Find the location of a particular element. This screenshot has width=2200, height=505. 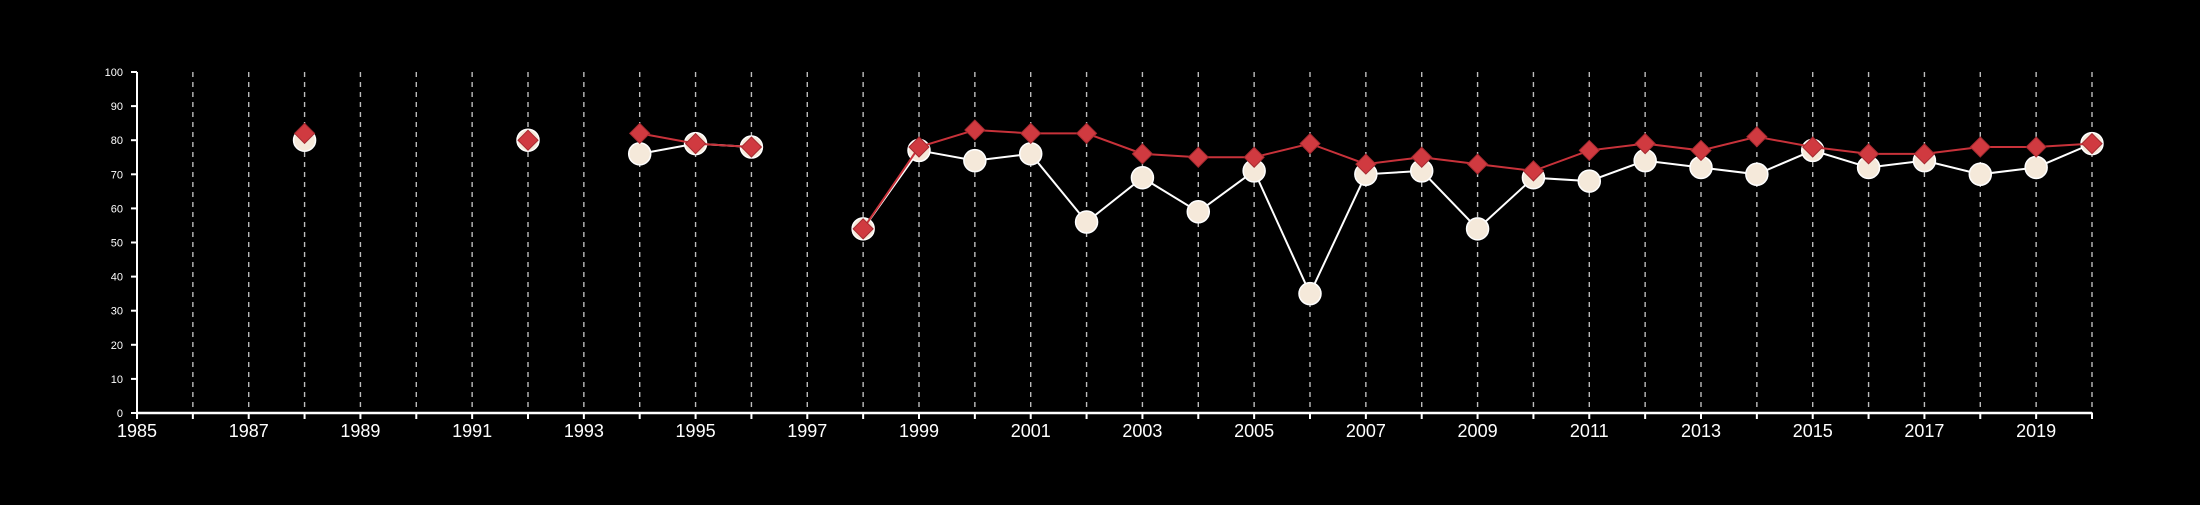

x-tick-label: 2015 is located at coordinates (1813, 431).